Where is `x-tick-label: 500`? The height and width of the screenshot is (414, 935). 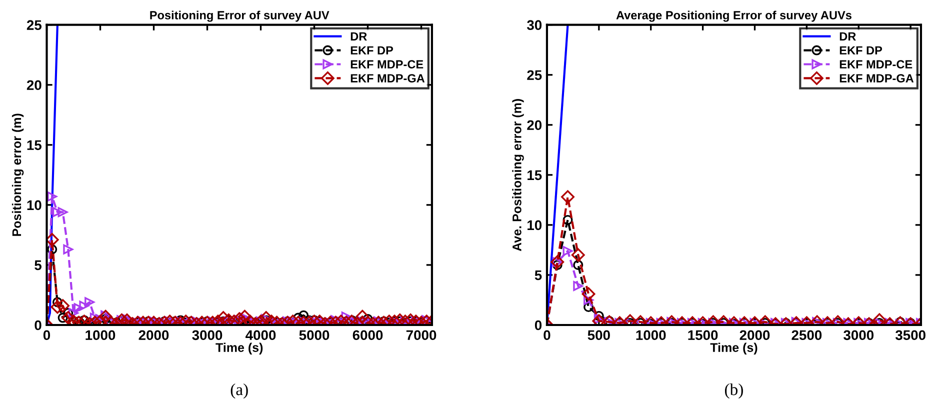
x-tick-label: 500 is located at coordinates (599, 335).